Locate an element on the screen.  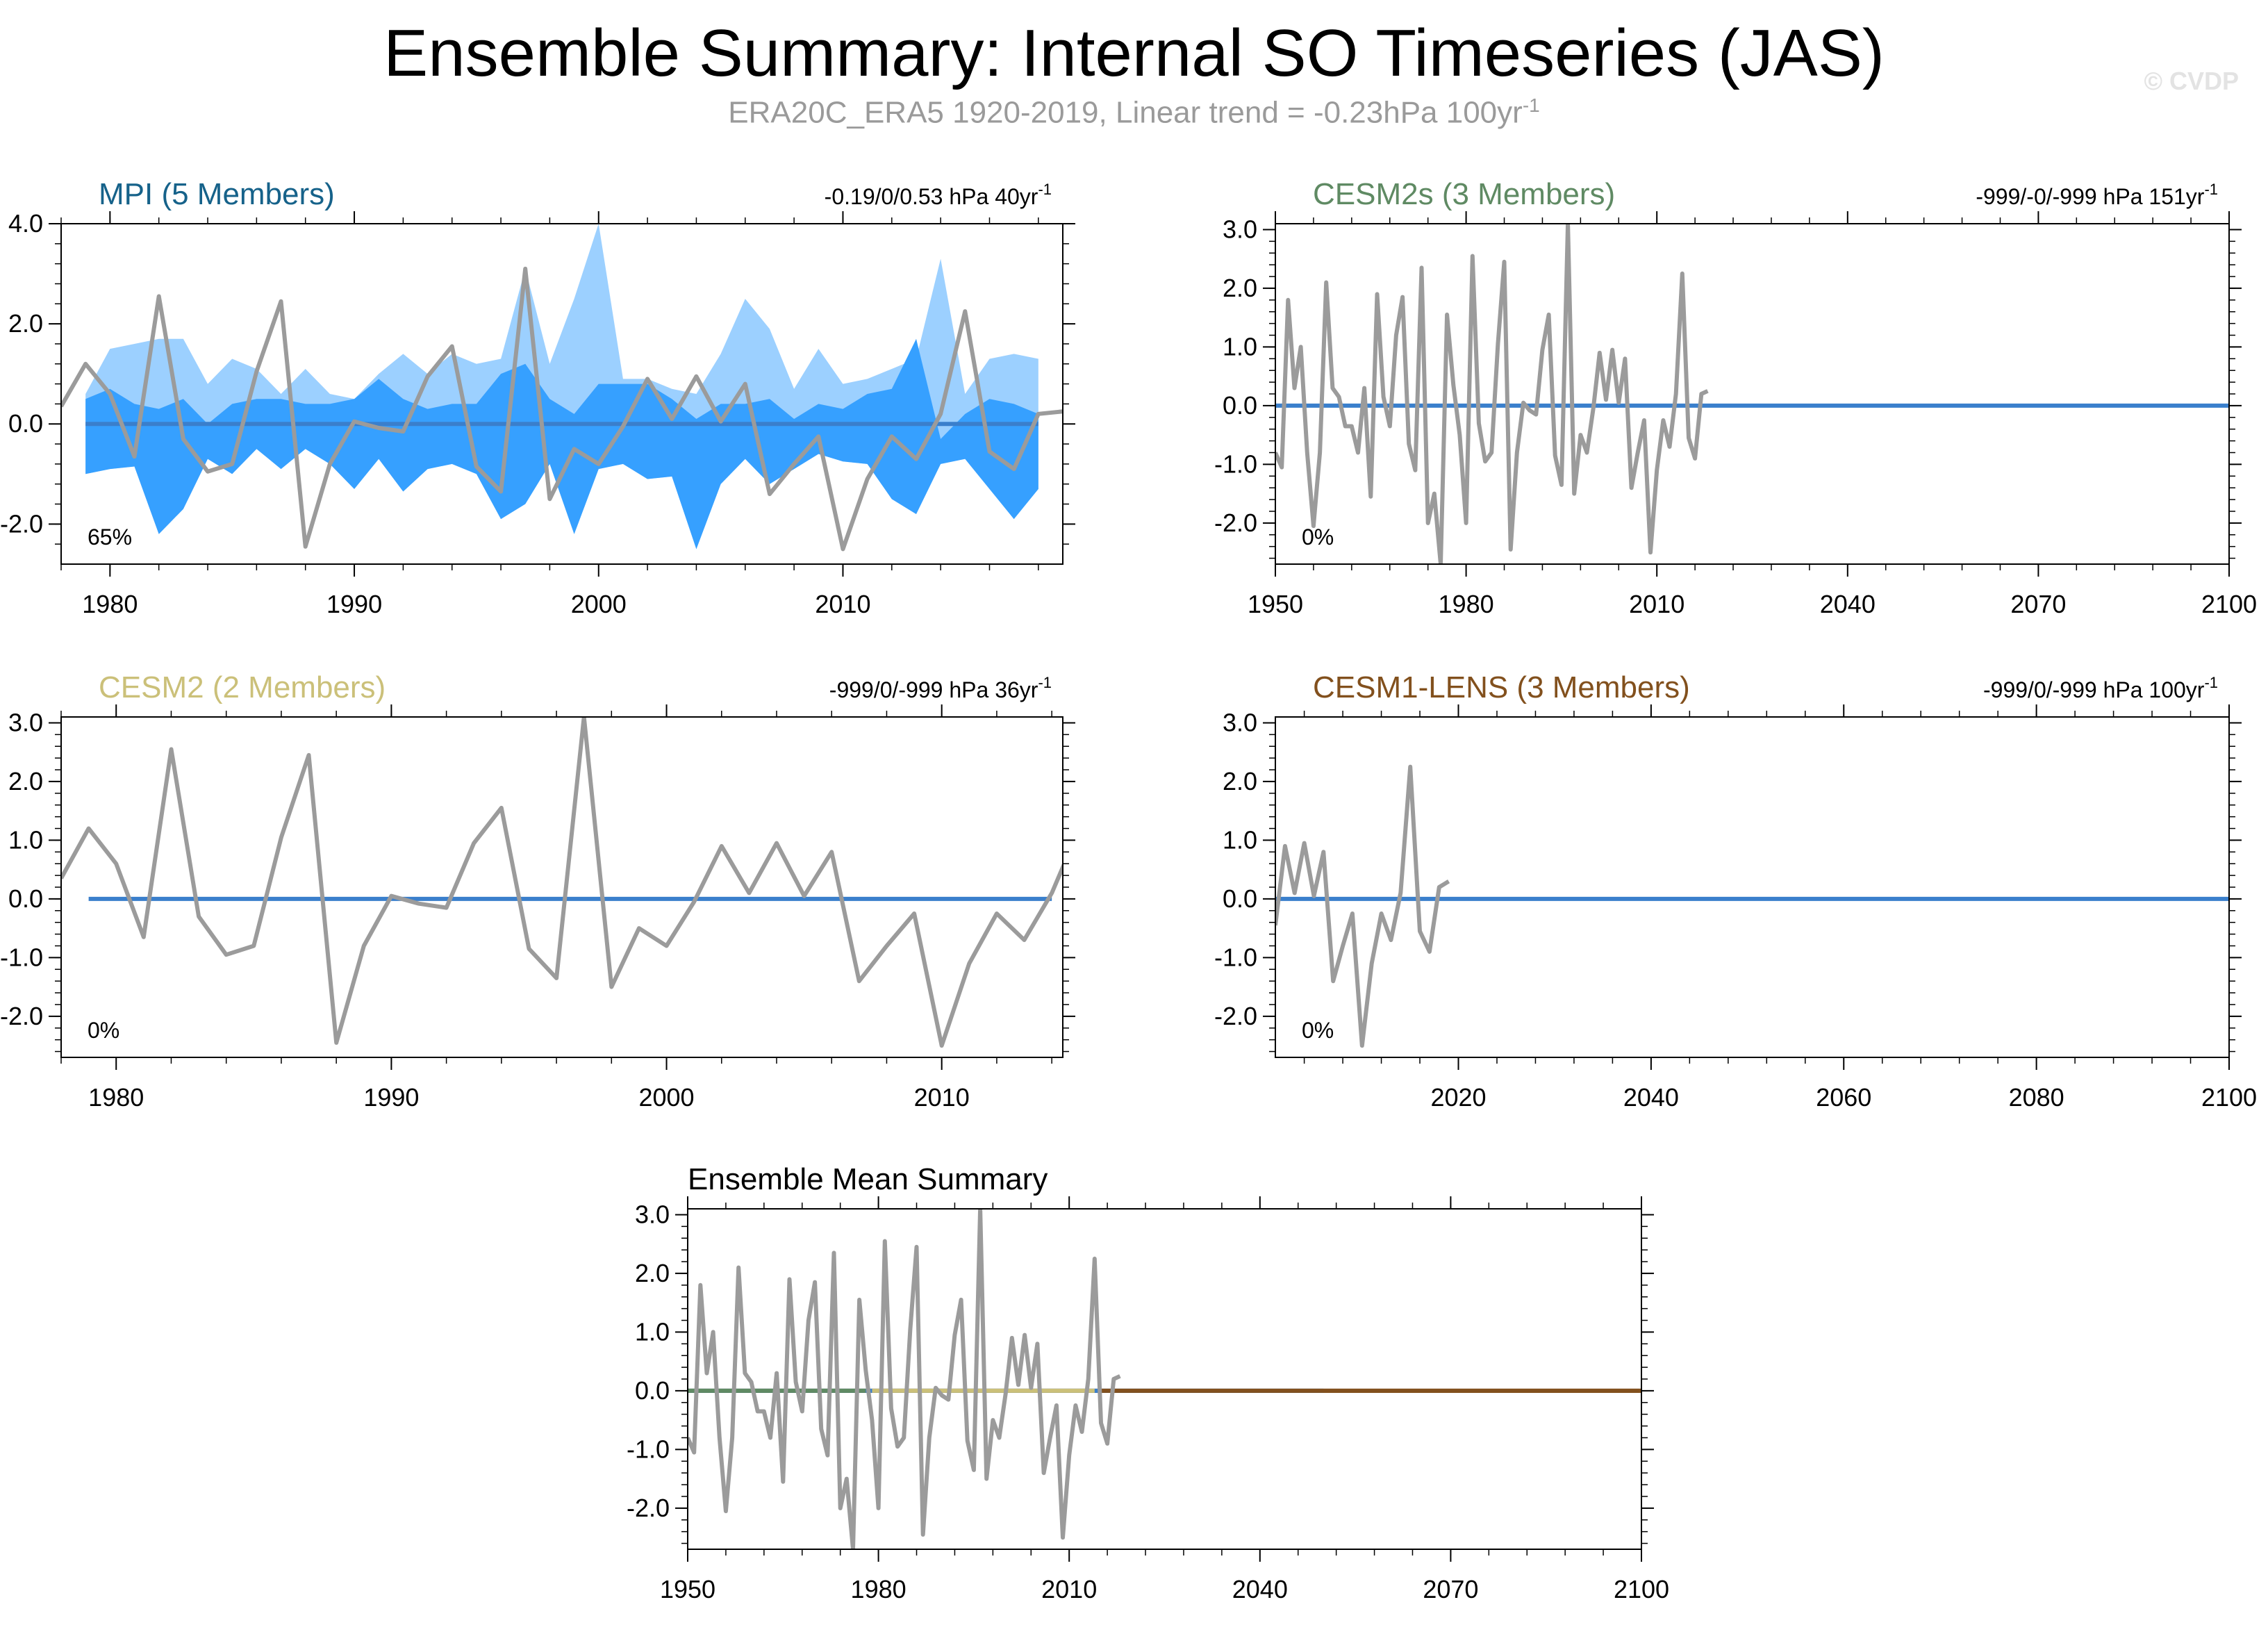
x-tick-label: 2020 is located at coordinates (1458, 1097).